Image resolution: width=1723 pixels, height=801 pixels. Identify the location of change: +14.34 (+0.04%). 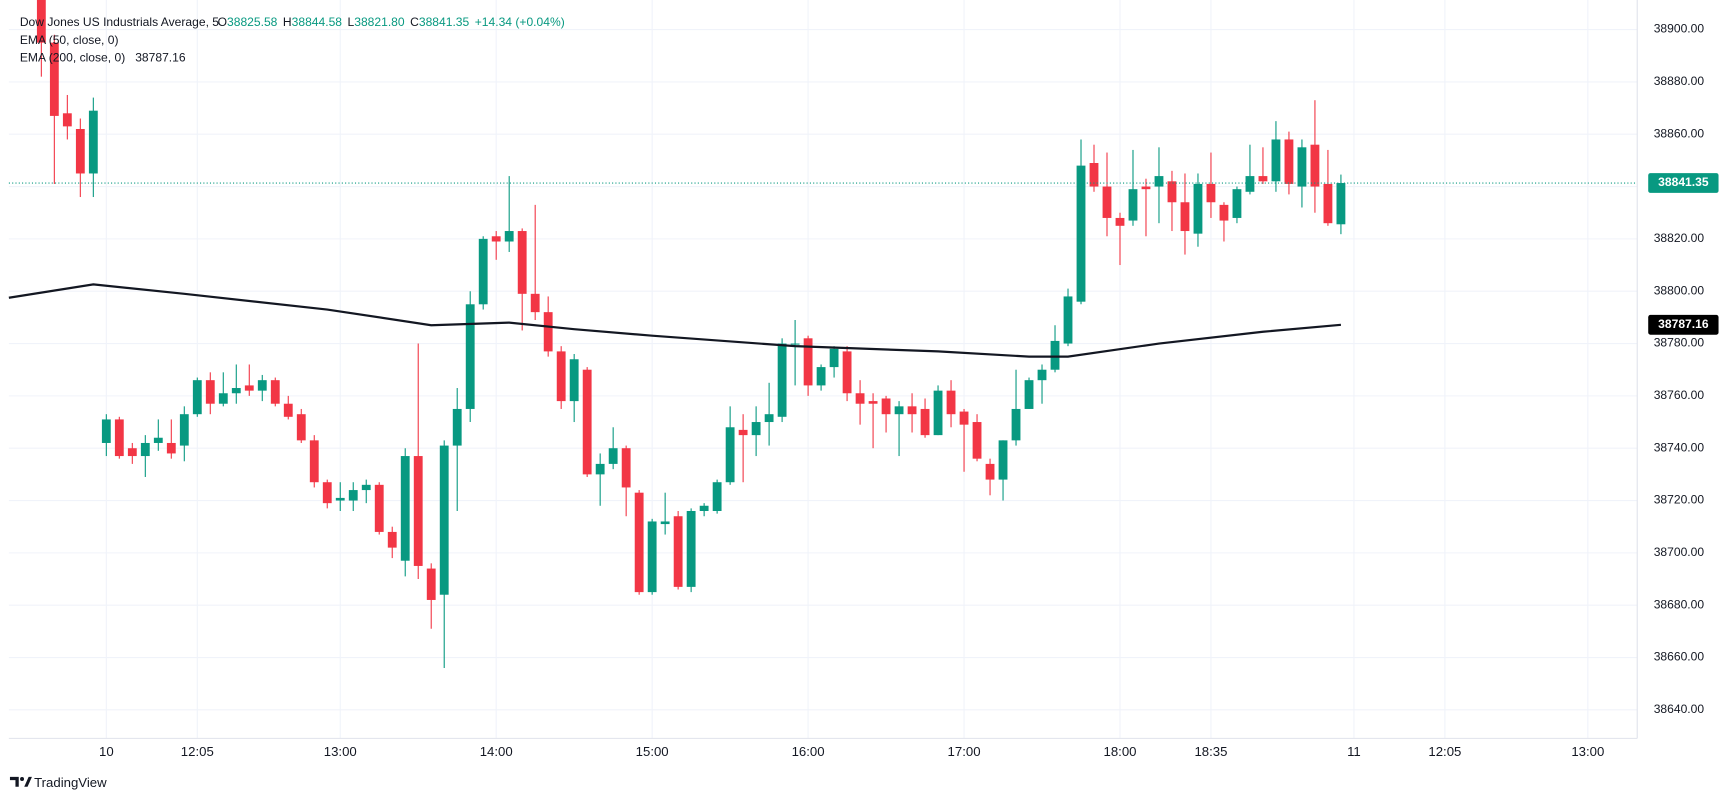
(520, 22).